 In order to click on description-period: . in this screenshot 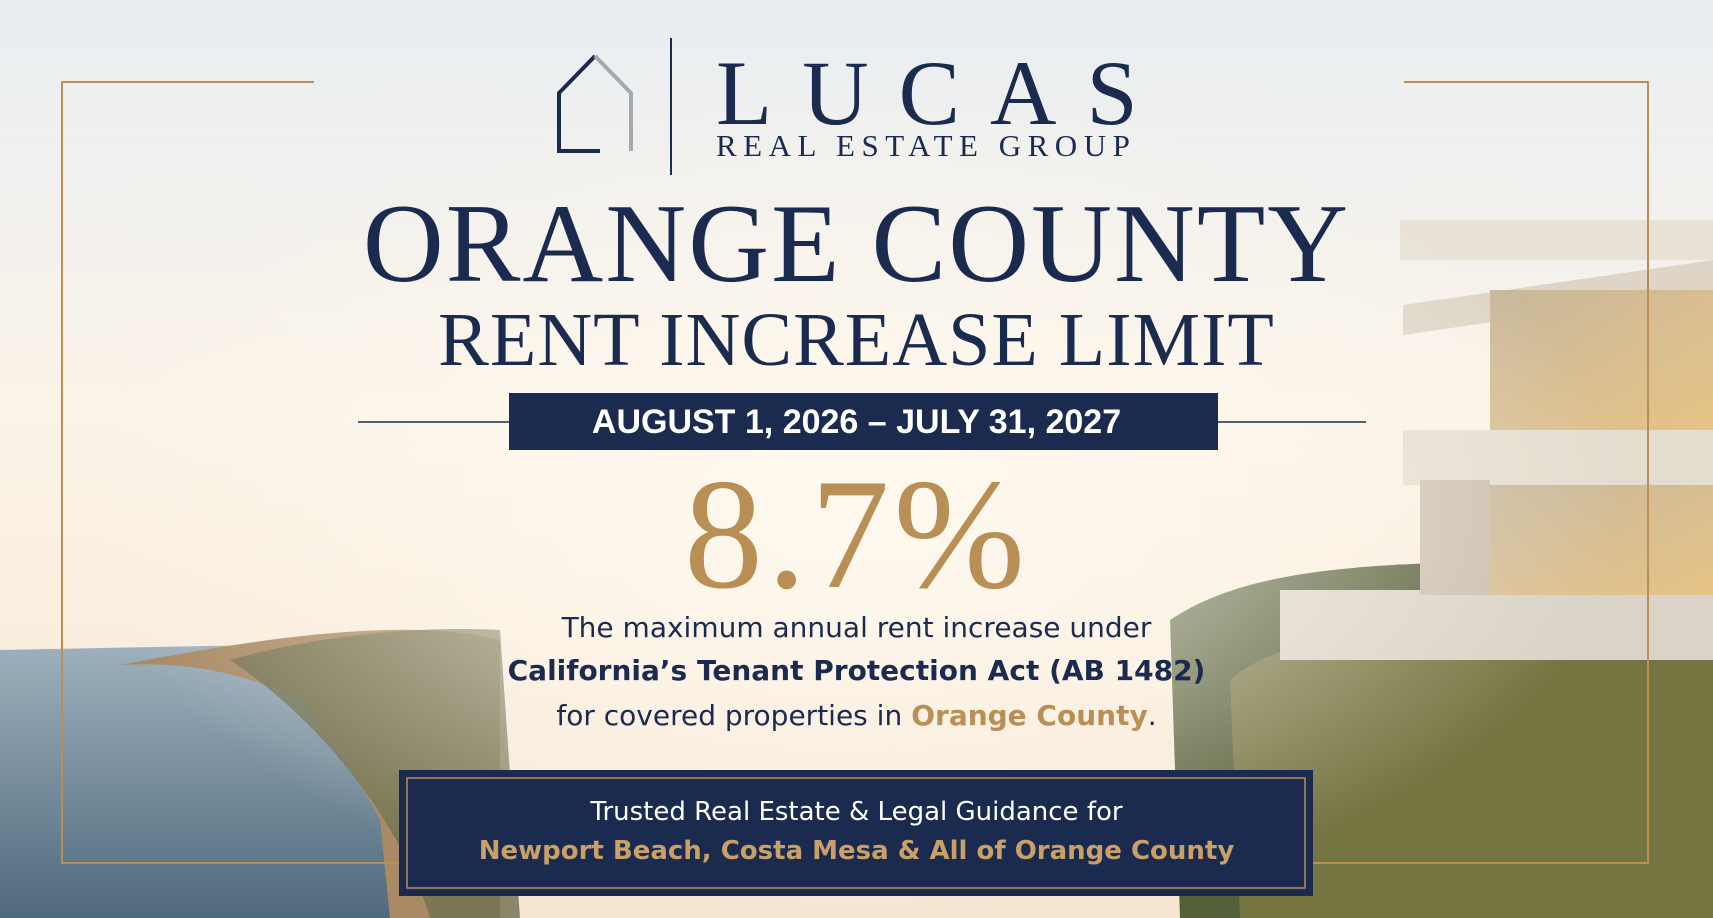, I will do `click(1152, 715)`.